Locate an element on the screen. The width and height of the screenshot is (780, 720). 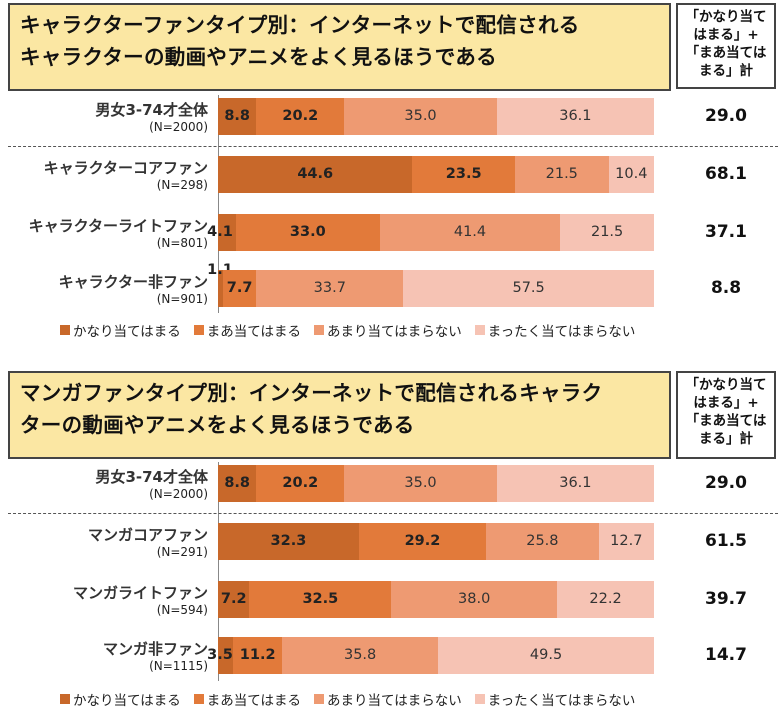
data-label: 33.7 is located at coordinates (329, 288).